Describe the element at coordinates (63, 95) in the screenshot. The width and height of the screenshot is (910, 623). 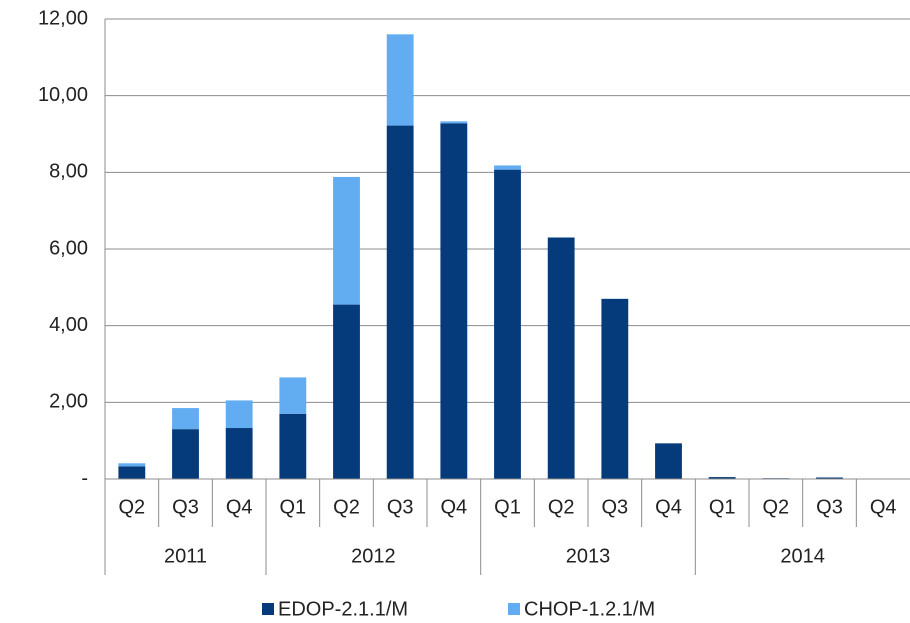
I see `y-tick-label: 10,00` at that location.